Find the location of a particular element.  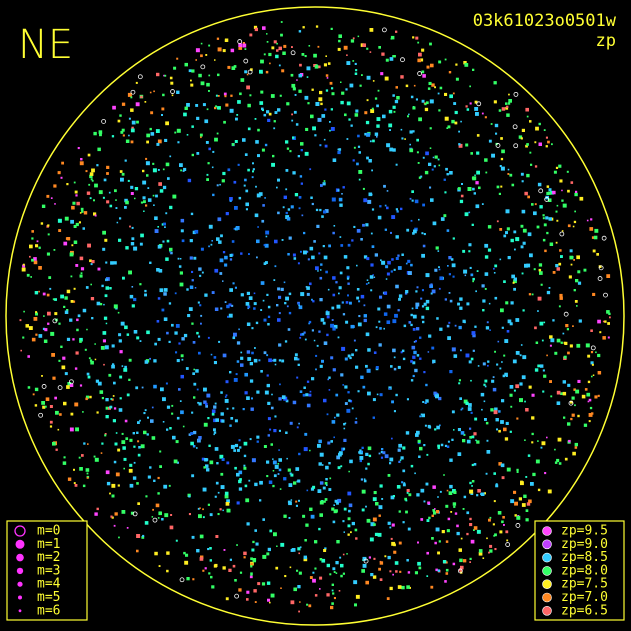

magnitude-label: m=4 is located at coordinates (49, 584).